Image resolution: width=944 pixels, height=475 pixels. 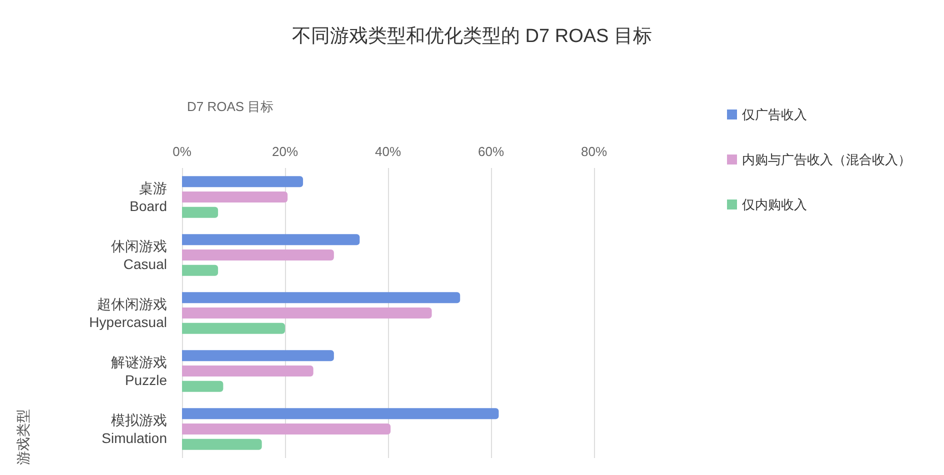 I want to click on x-tick-label: 0%, so click(x=182, y=151).